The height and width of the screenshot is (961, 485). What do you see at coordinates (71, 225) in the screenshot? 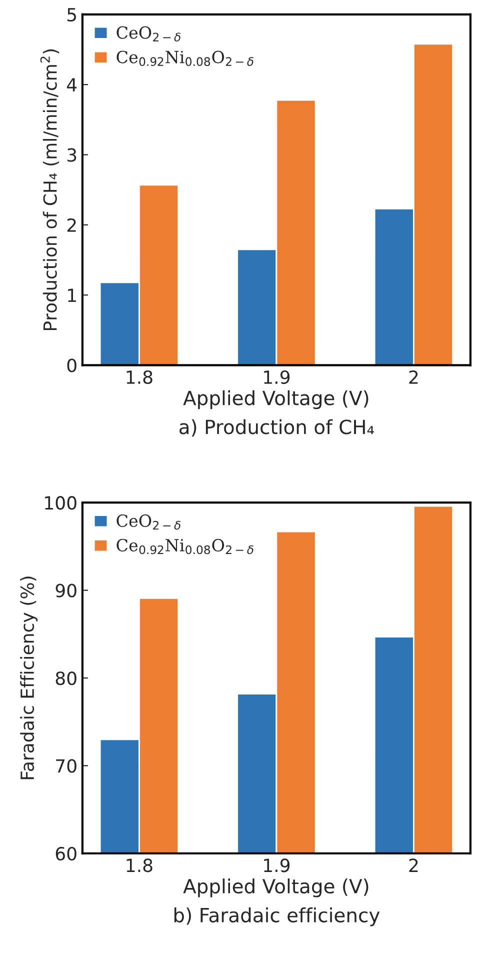
I see `y-tick-label: 2` at bounding box center [71, 225].